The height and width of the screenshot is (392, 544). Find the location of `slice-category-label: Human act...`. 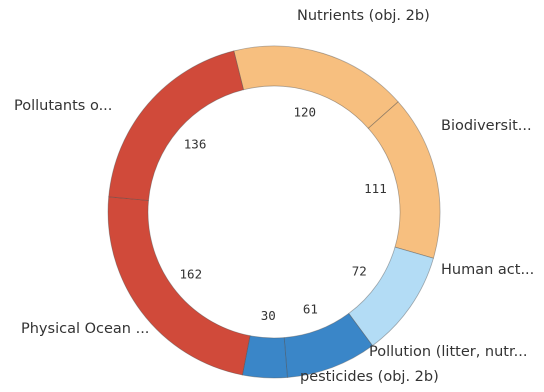

slice-category-label: Human act... is located at coordinates (487, 270).